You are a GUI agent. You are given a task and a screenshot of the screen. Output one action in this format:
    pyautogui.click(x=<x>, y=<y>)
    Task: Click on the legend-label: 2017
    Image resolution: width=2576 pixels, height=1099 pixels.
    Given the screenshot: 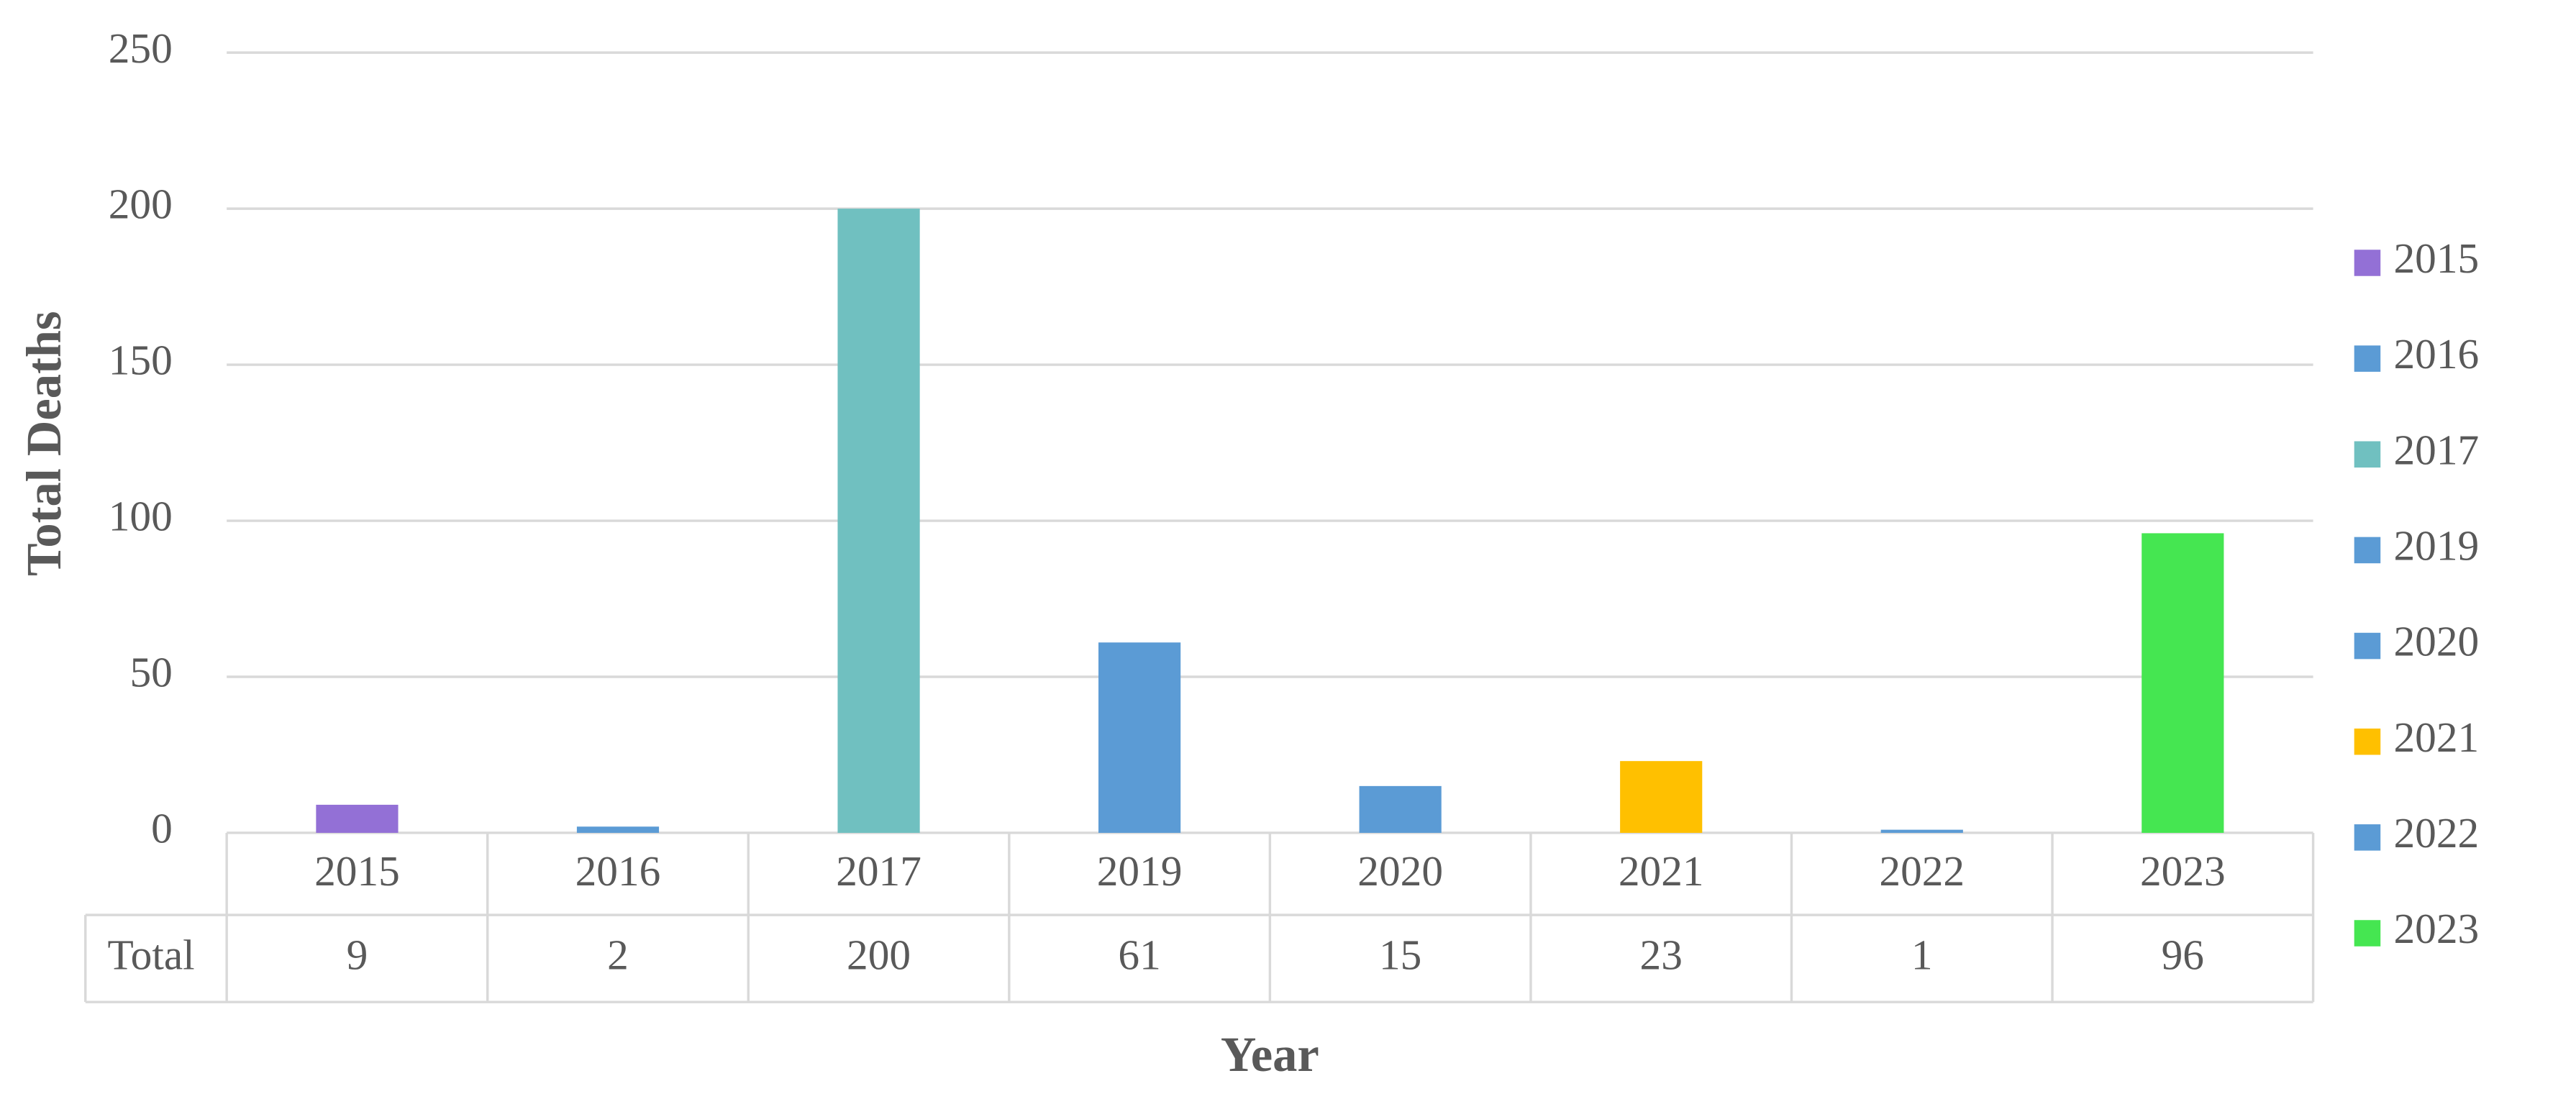 What is the action you would take?
    pyautogui.click(x=2436, y=449)
    